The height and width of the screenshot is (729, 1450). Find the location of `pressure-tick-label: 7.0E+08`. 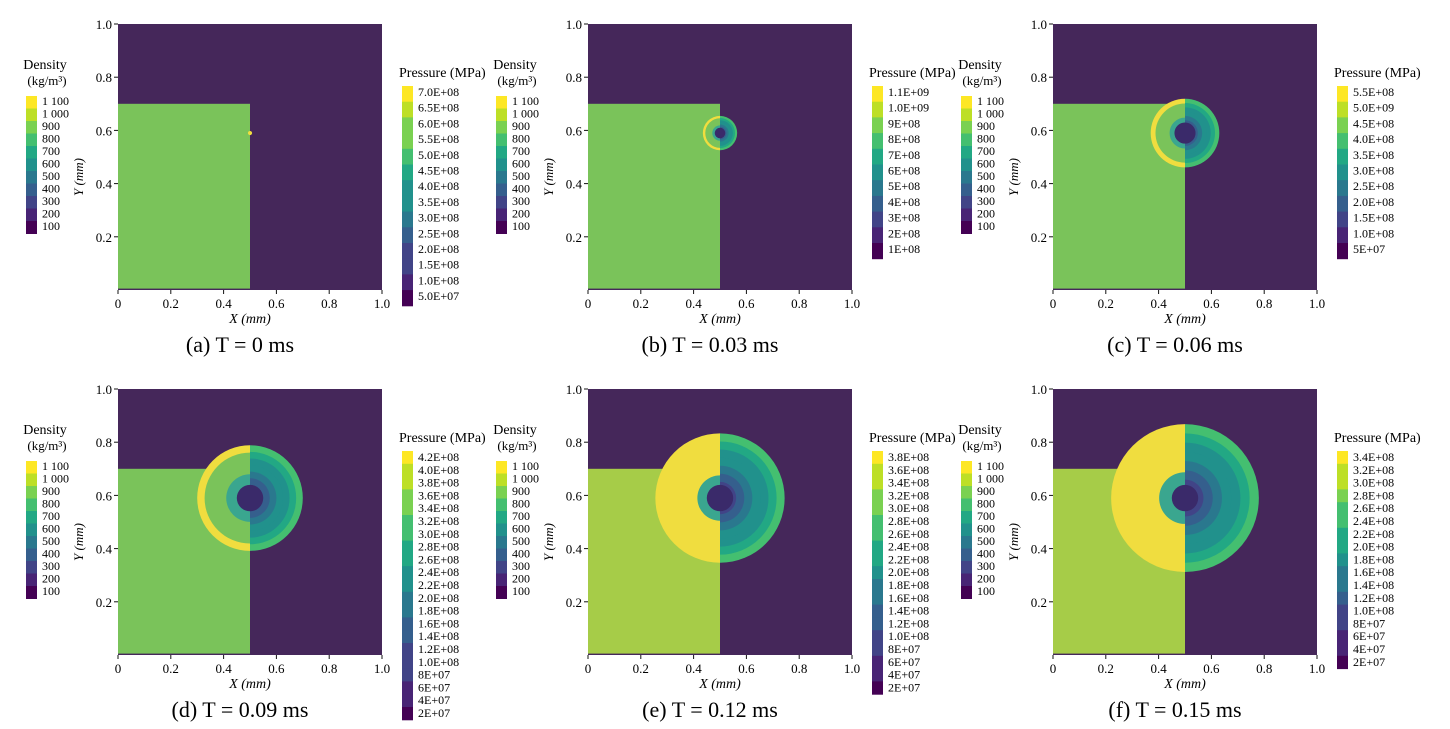

pressure-tick-label: 7.0E+08 is located at coordinates (438, 92).